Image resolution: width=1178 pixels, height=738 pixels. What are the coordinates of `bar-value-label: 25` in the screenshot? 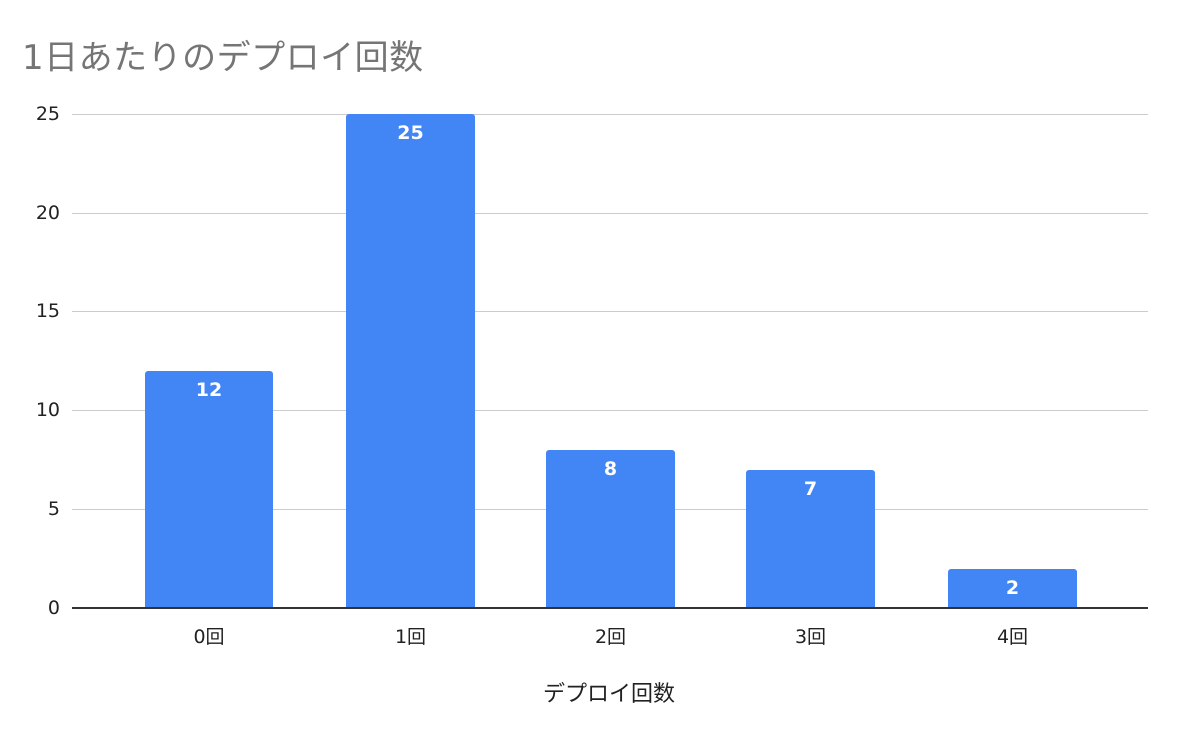 It's located at (410, 133).